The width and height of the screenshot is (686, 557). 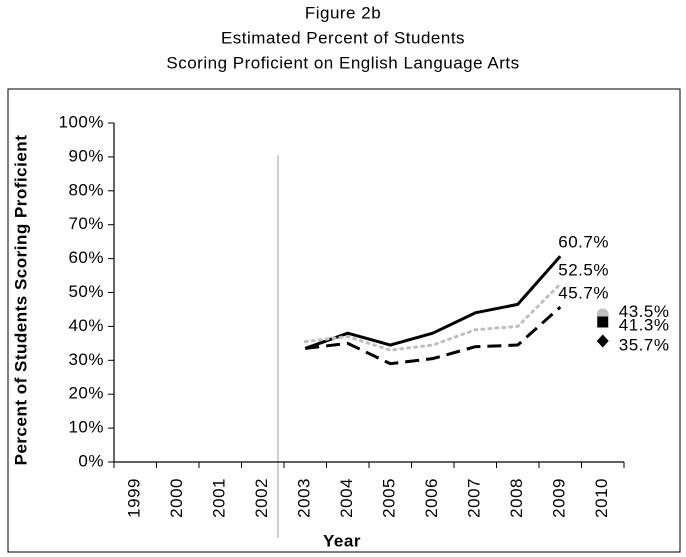 What do you see at coordinates (346, 498) in the screenshot?
I see `x-tick-label: 2004` at bounding box center [346, 498].